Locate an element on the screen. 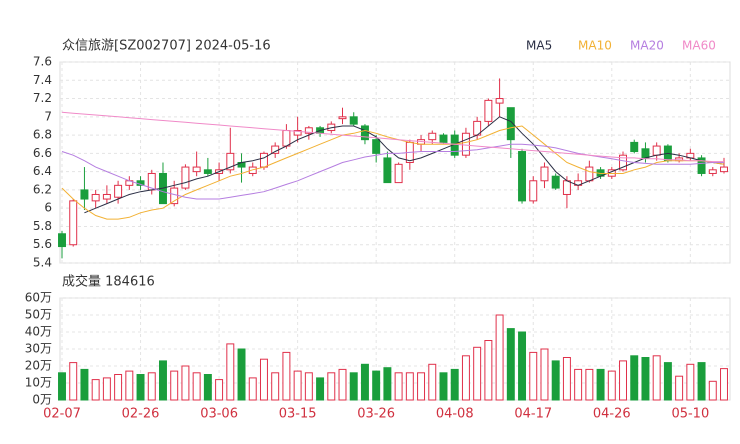  y-tick-label: 5.4 is located at coordinates (42, 263).